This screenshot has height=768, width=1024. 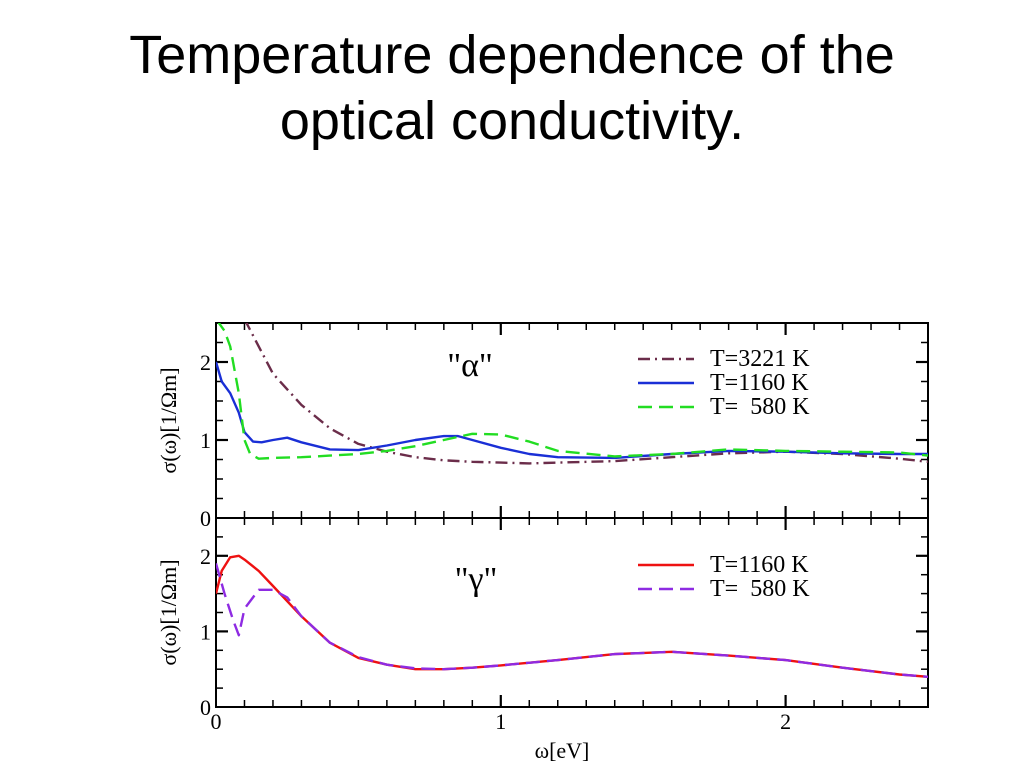 What do you see at coordinates (760, 359) in the screenshot?
I see `legend-label-alpha-0: T=3221 K` at bounding box center [760, 359].